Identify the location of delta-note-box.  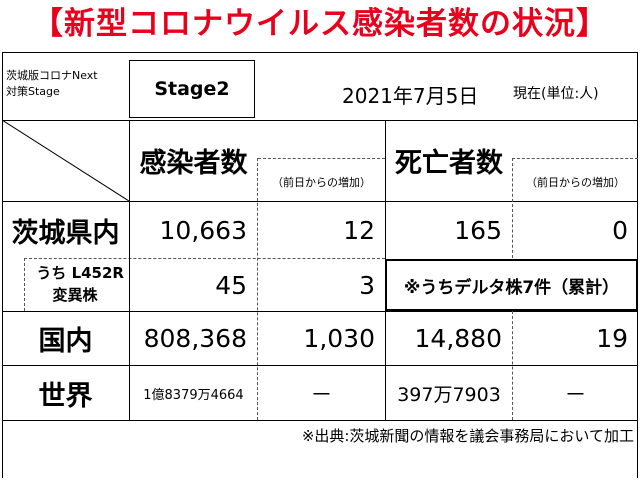
(511, 285).